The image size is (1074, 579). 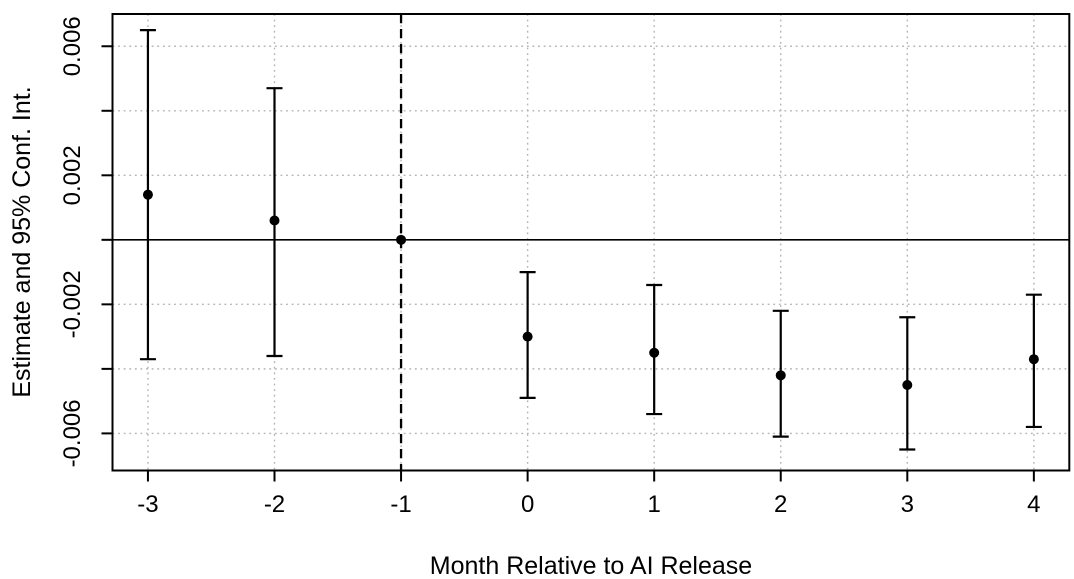 What do you see at coordinates (147, 504) in the screenshot?
I see `x-tick-label: -3` at bounding box center [147, 504].